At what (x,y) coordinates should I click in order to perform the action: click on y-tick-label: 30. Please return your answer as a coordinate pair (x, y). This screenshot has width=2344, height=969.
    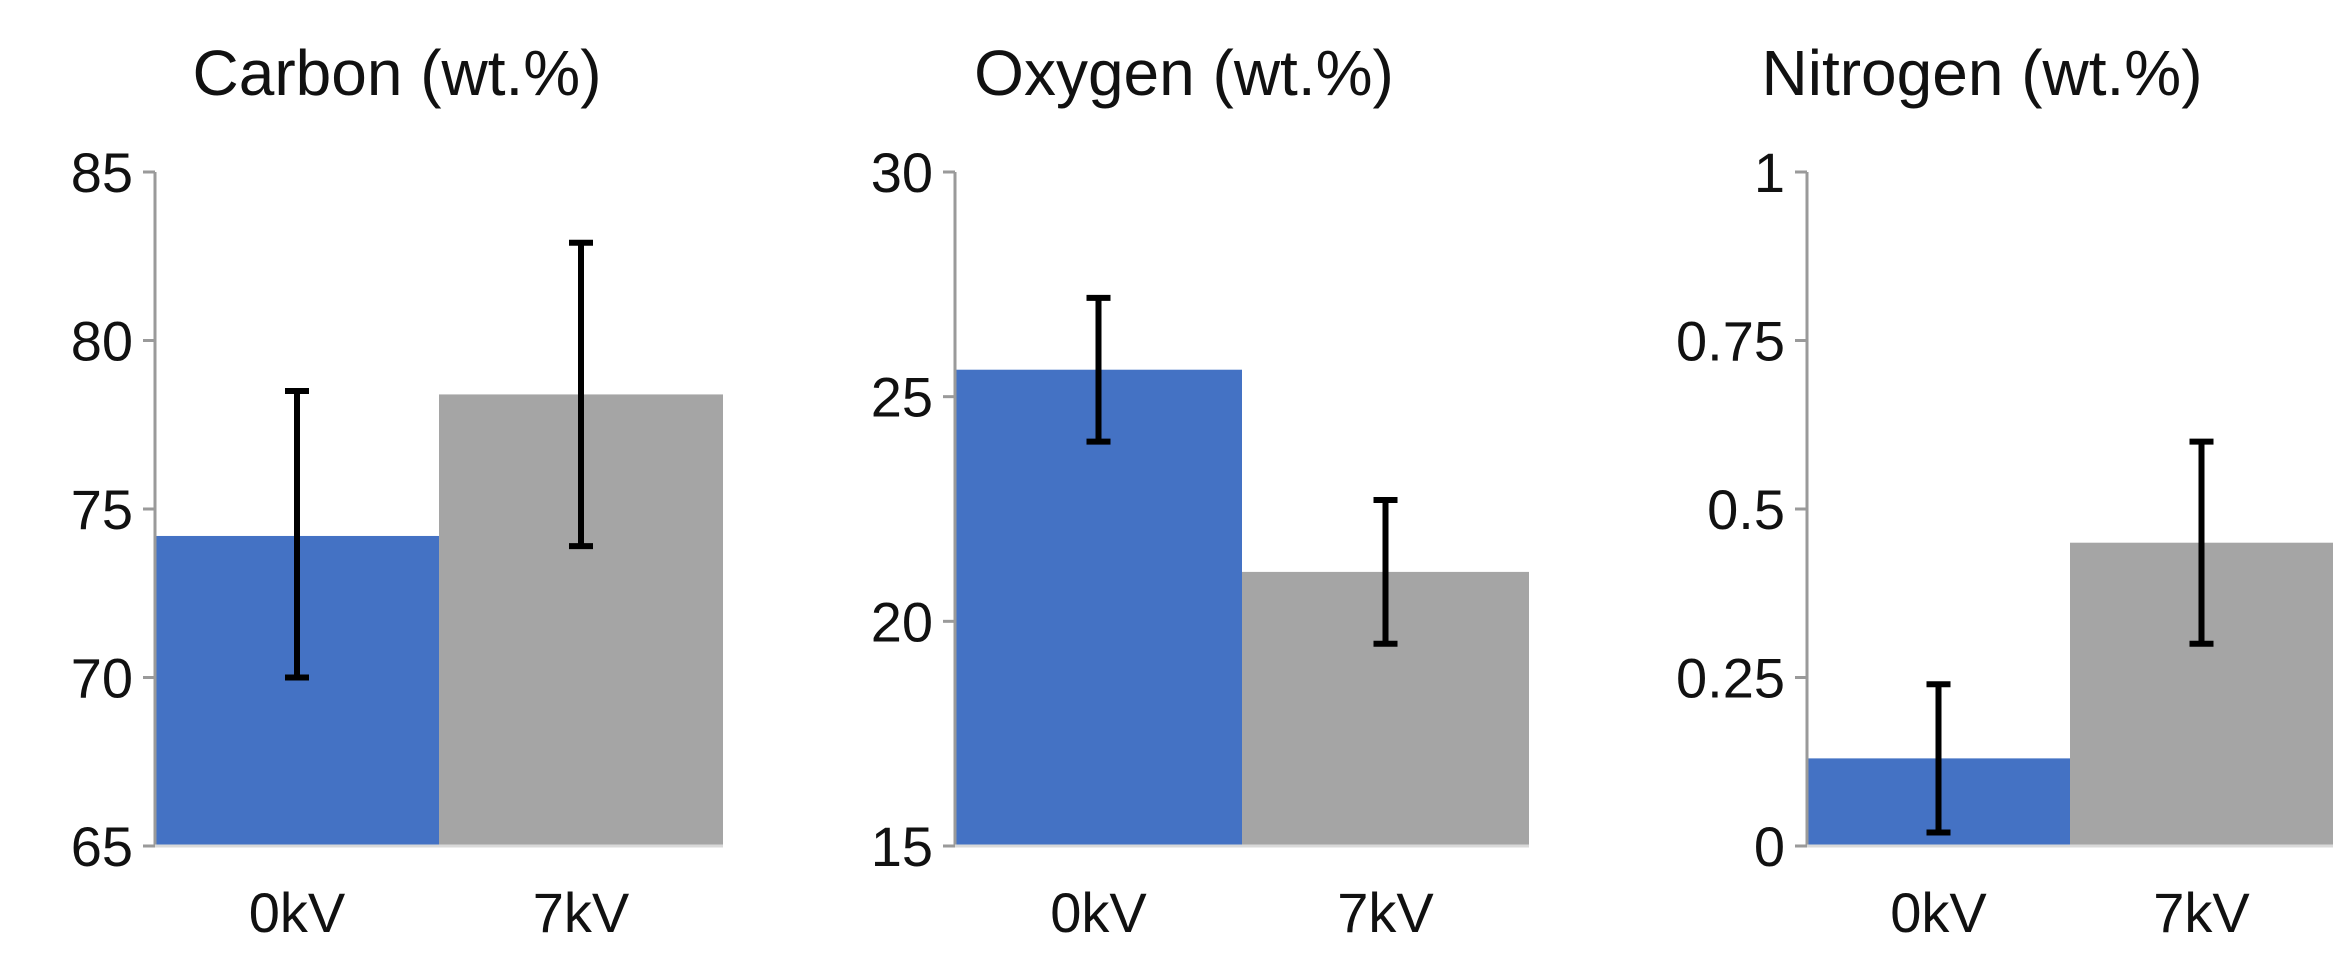
    Looking at the image, I should click on (902, 172).